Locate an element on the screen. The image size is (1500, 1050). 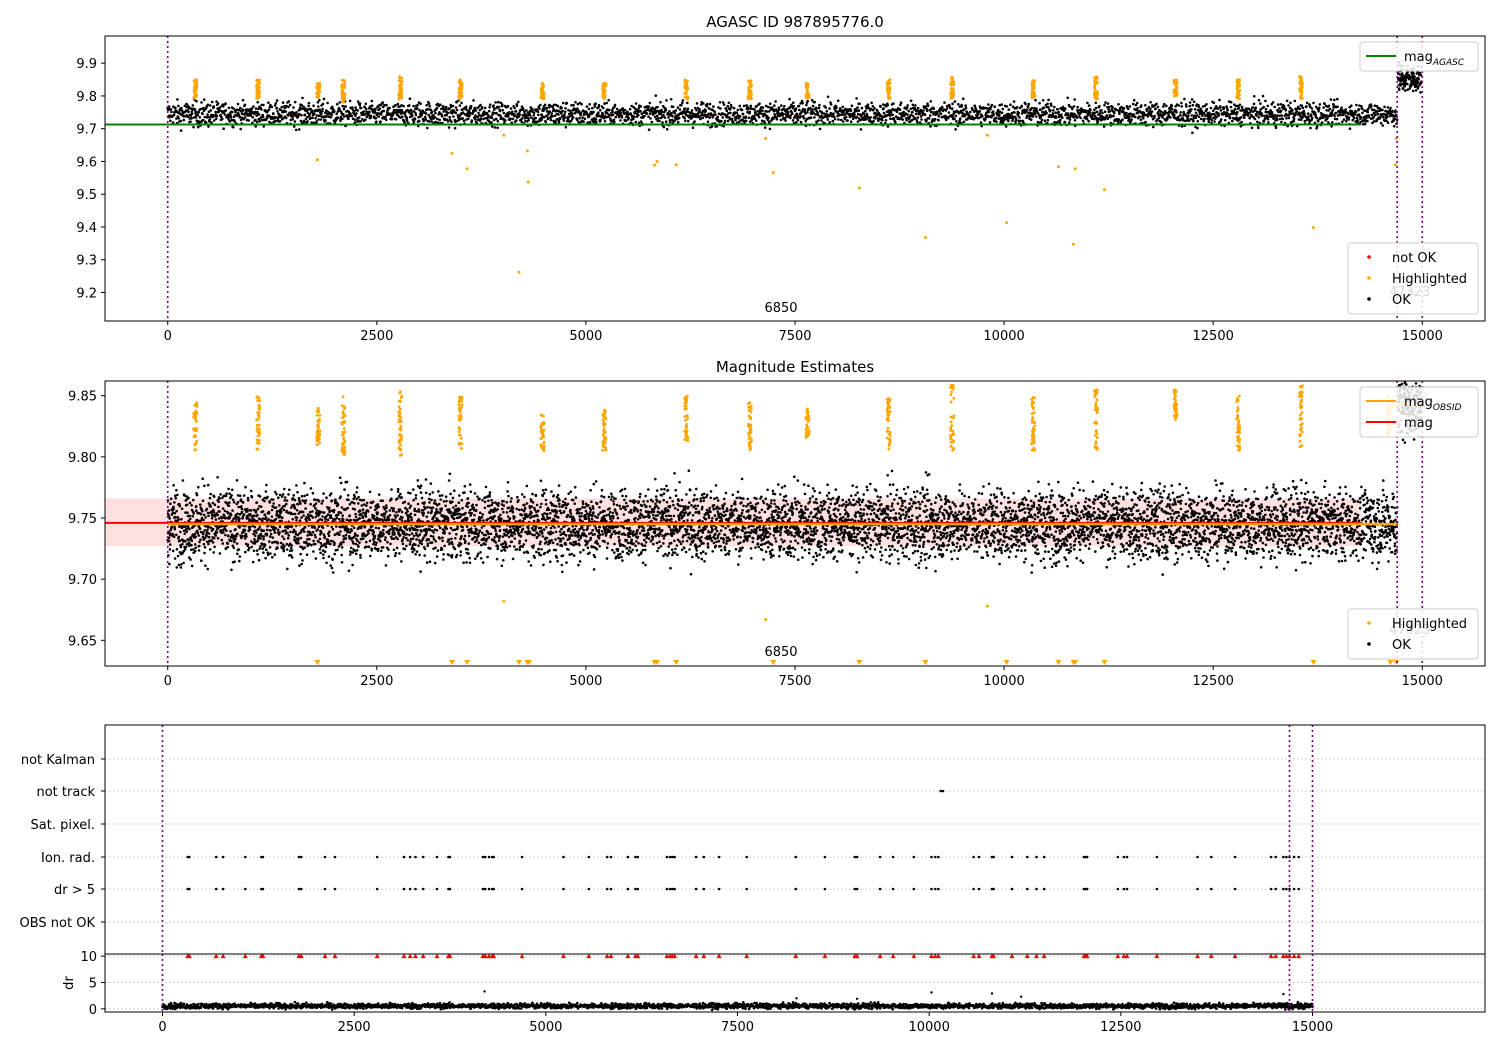
x-tick-label: 15000 is located at coordinates (1422, 336).